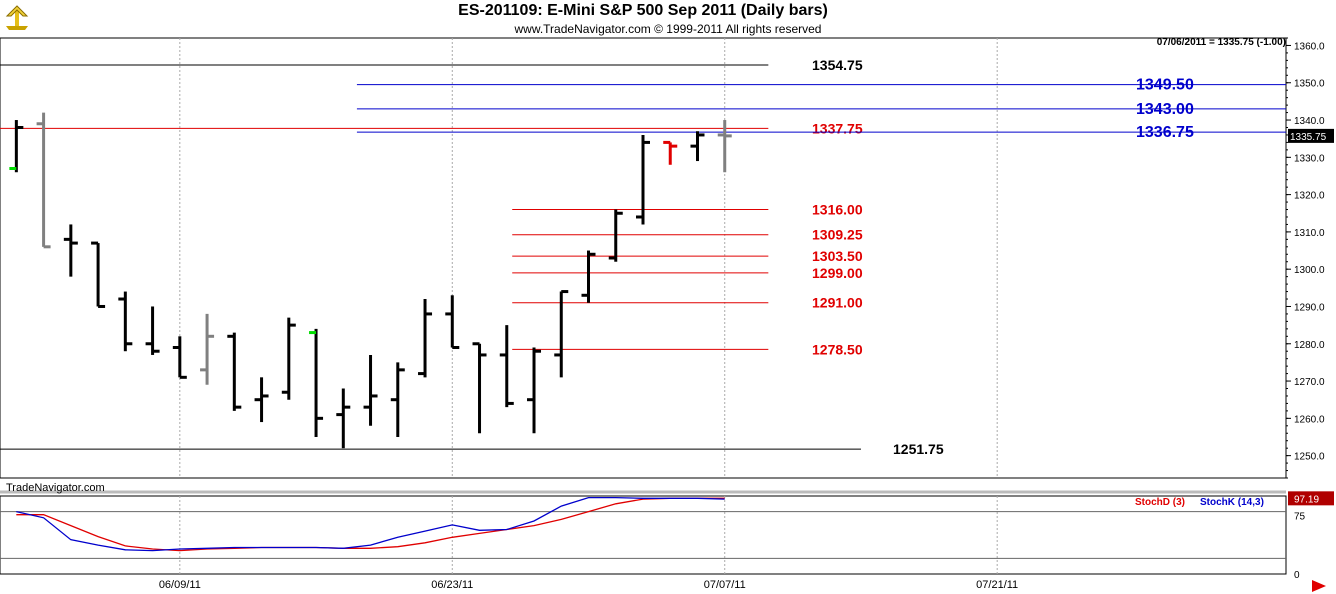 The width and height of the screenshot is (1336, 594). What do you see at coordinates (1160, 502) in the screenshot?
I see `stoch-d-legend: StochD (3)` at bounding box center [1160, 502].